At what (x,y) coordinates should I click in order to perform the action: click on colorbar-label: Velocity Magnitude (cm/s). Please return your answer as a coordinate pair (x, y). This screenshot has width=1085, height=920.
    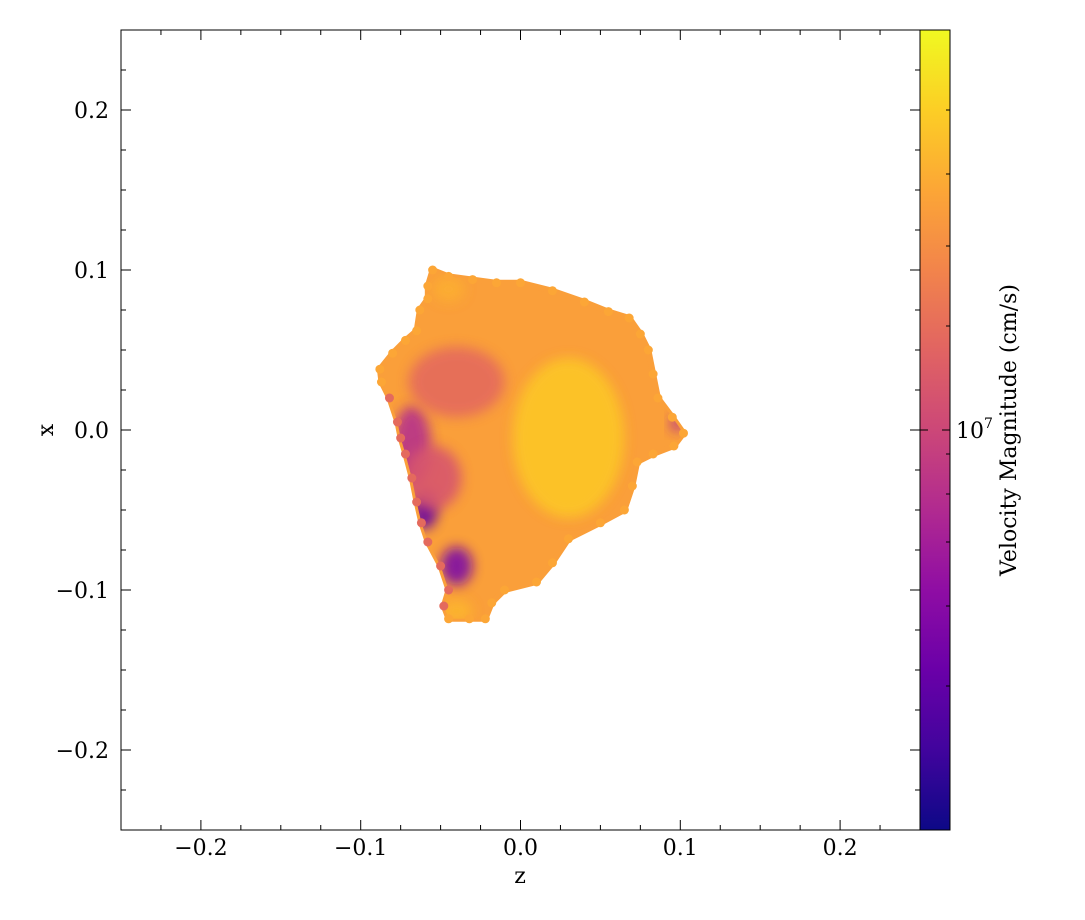
    Looking at the image, I should click on (1009, 430).